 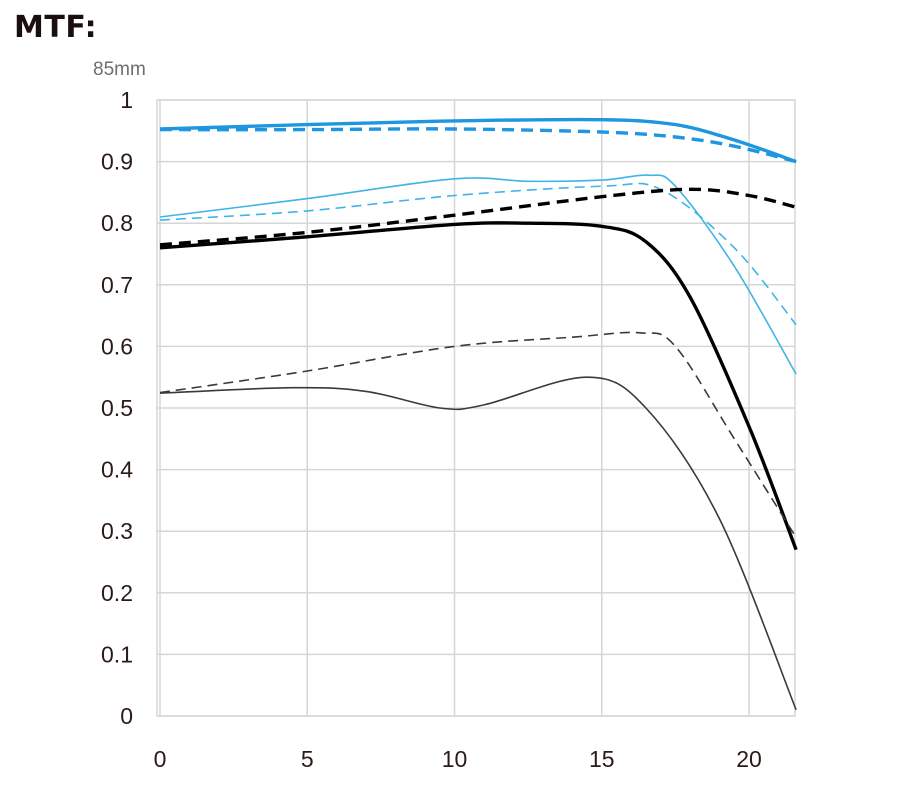 What do you see at coordinates (117, 223) in the screenshot?
I see `y-tick-label: 0.8` at bounding box center [117, 223].